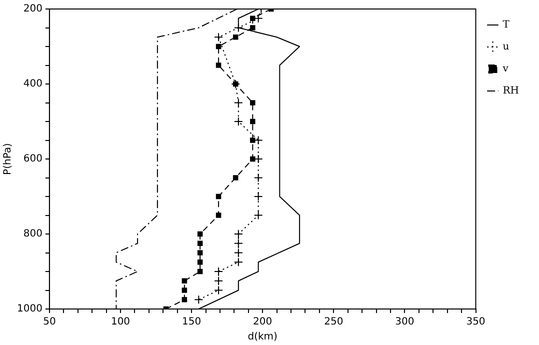 The width and height of the screenshot is (539, 345). I want to click on x-tick-label: 50, so click(49, 322).